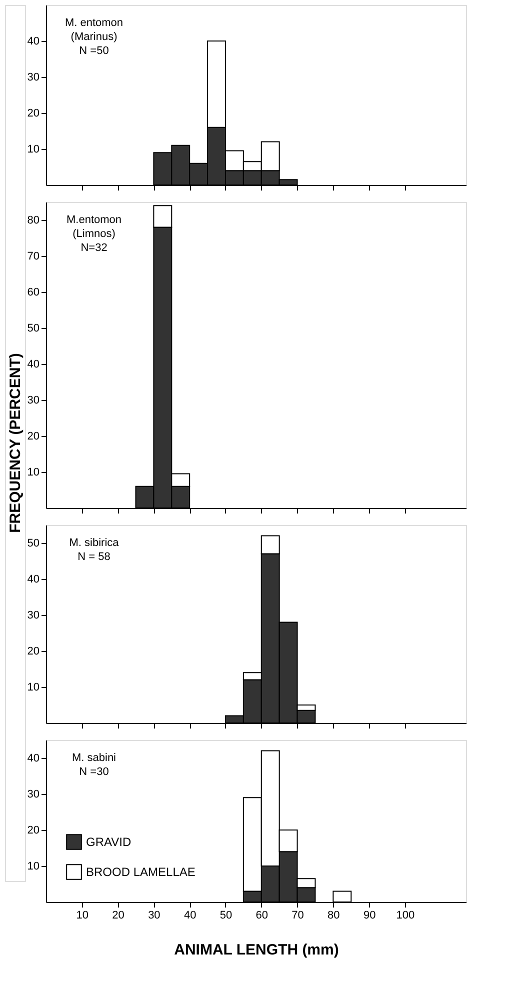  What do you see at coordinates (94, 772) in the screenshot?
I see `annotation: N =30` at bounding box center [94, 772].